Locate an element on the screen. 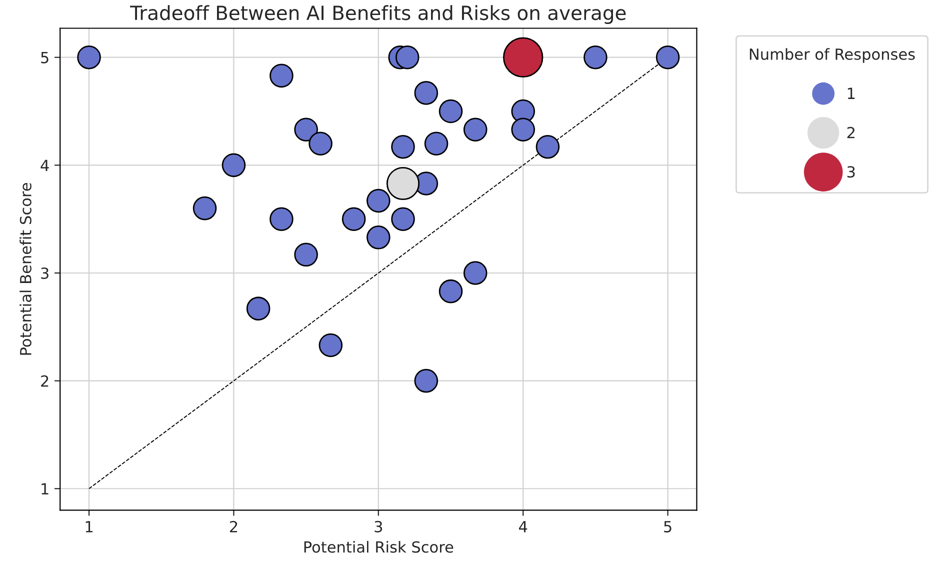 This screenshot has width=939, height=565. x-tick-label: 1 is located at coordinates (89, 526).